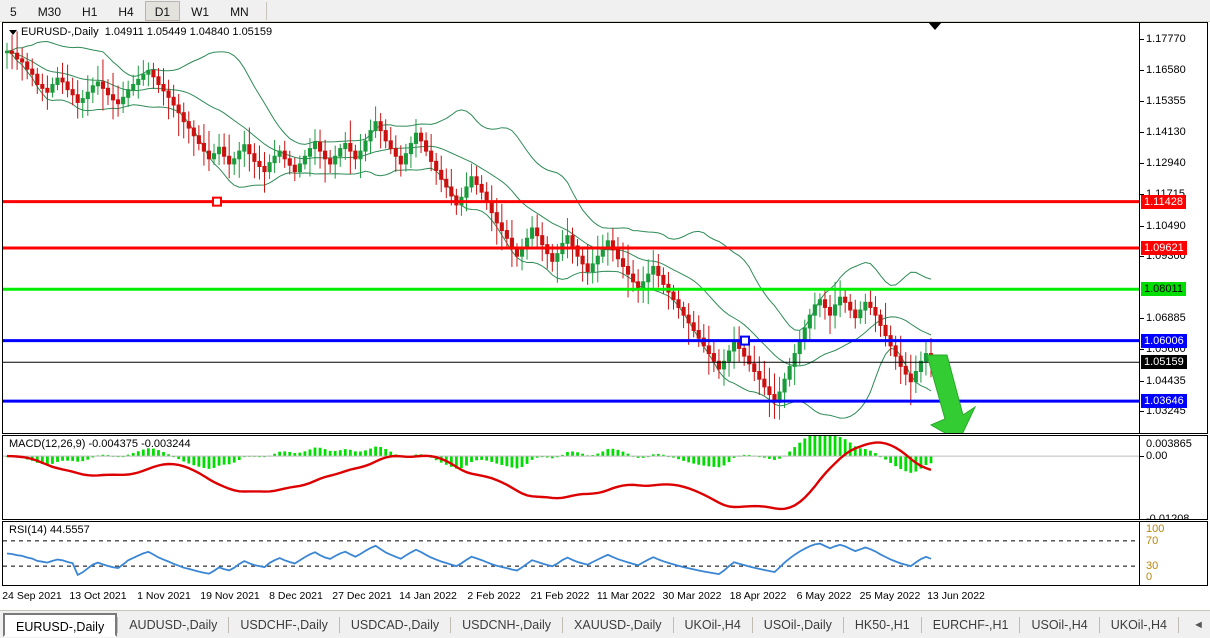  Describe the element at coordinates (890, 596) in the screenshot. I see `date-axis-label: 25 May 2022` at that location.